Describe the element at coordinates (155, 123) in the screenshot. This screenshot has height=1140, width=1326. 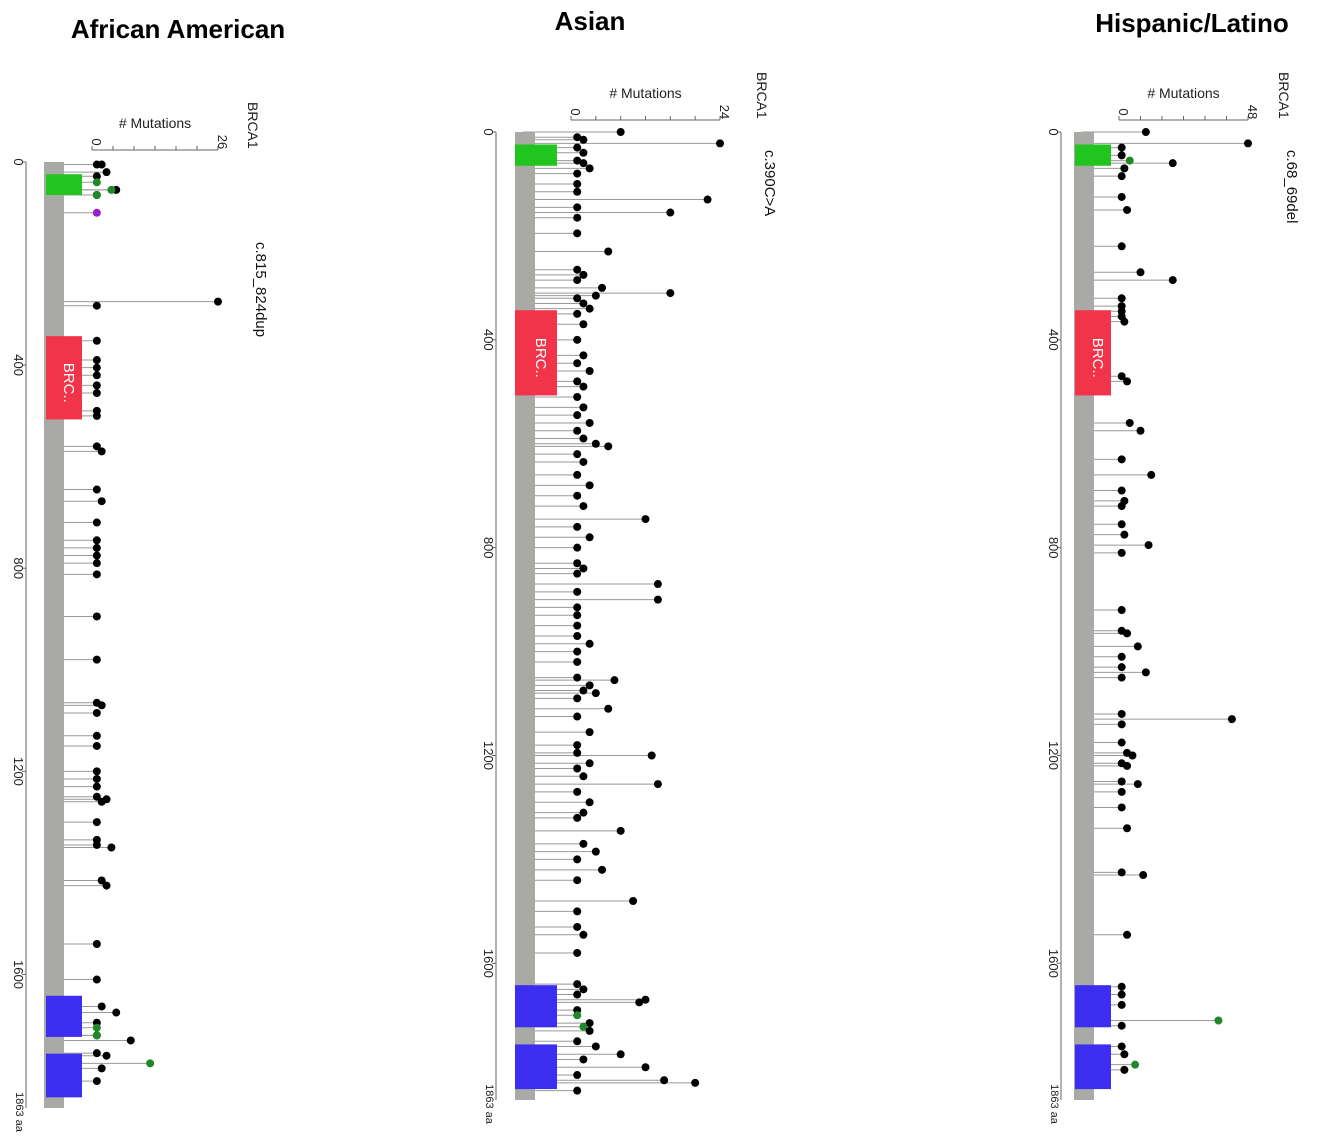
I see `count-axis-label: # Mutations` at that location.